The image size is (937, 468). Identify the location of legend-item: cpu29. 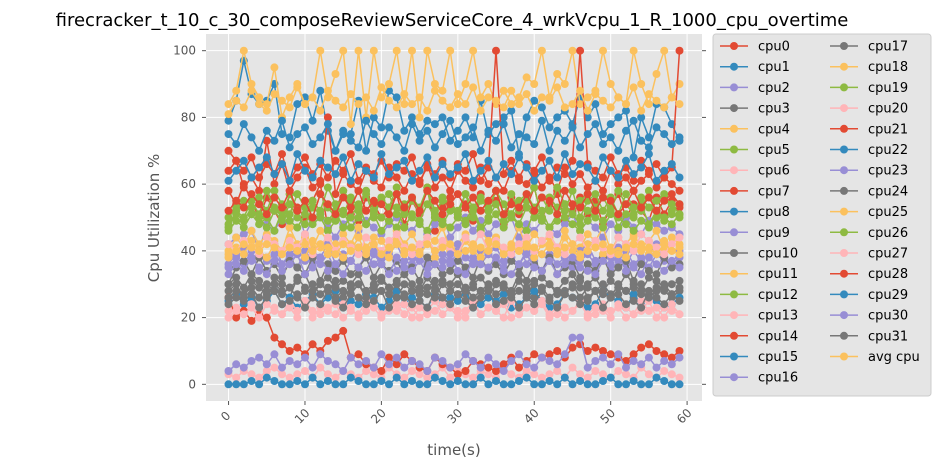
(869, 295).